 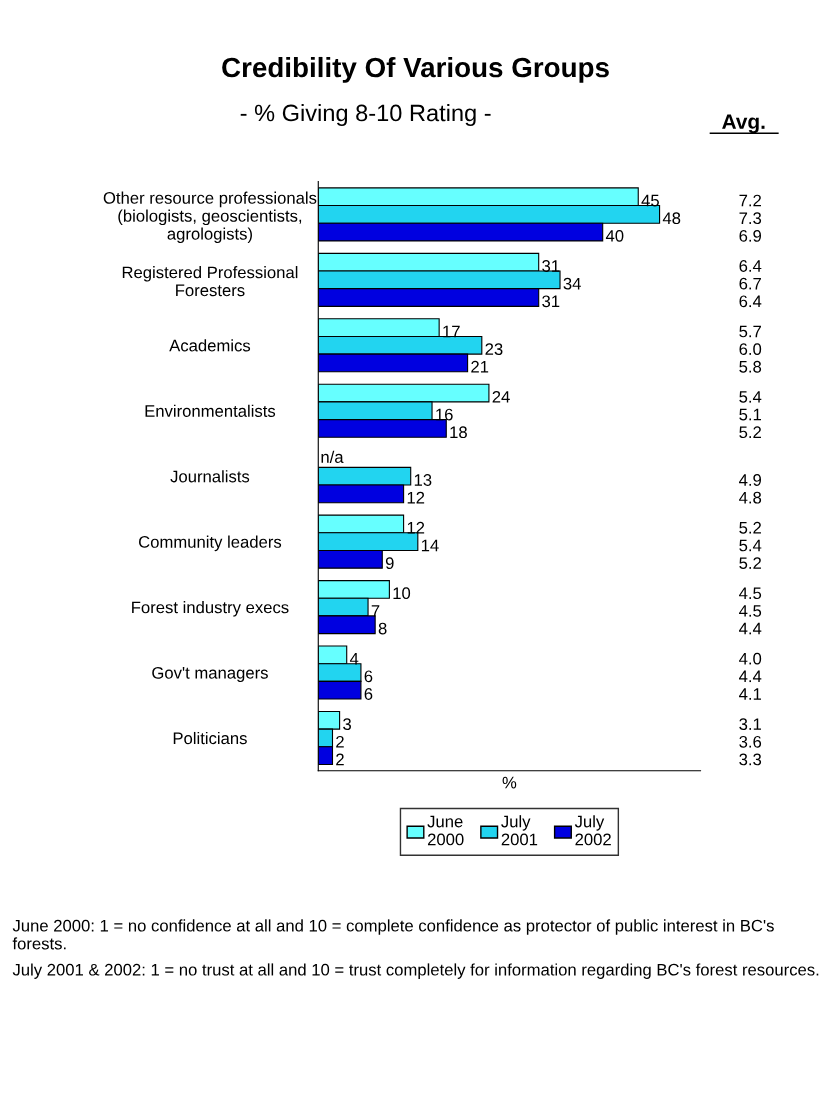 I want to click on text: 7.2, so click(x=750, y=200).